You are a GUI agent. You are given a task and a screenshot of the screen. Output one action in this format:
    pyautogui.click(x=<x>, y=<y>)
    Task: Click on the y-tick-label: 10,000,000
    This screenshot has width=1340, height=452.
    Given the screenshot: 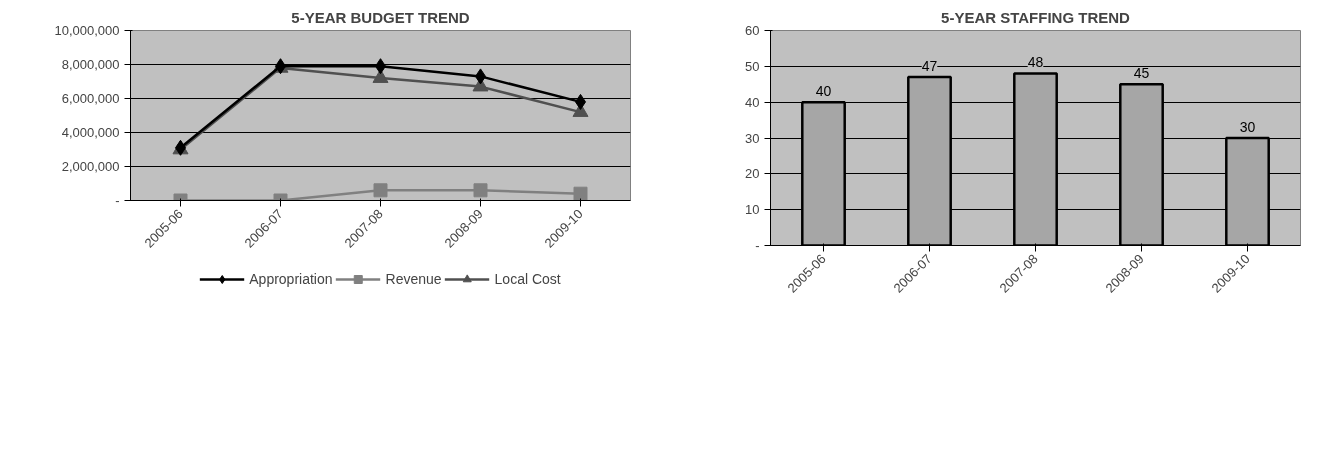 What is the action you would take?
    pyautogui.click(x=87, y=30)
    